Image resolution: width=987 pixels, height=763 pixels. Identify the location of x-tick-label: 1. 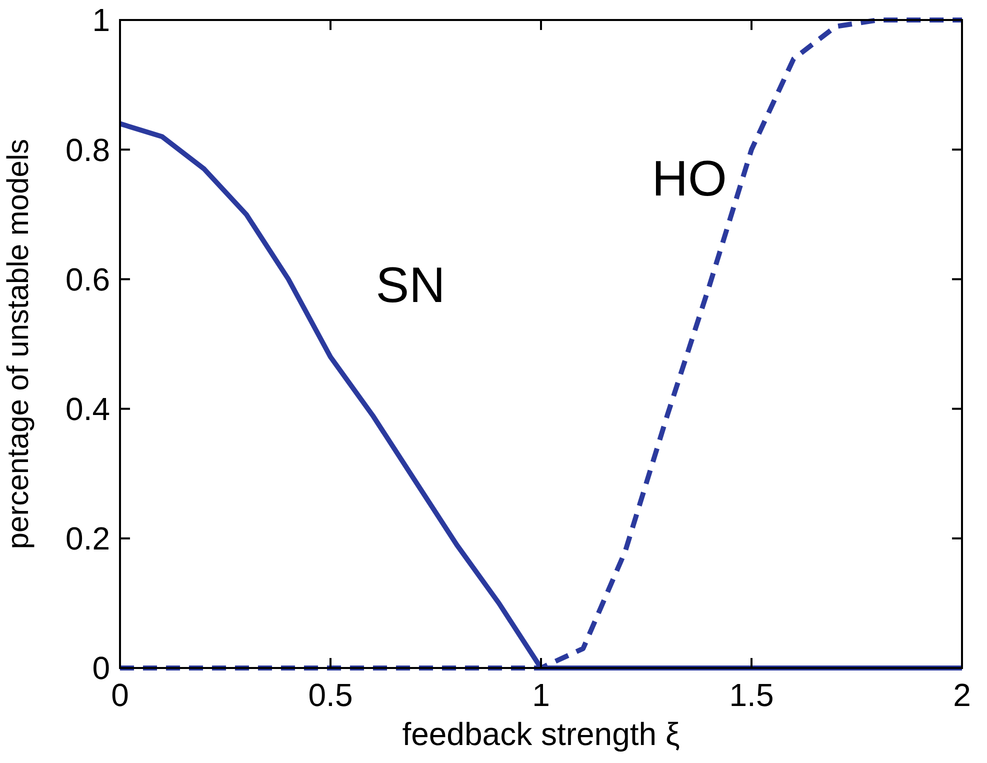
(541, 695).